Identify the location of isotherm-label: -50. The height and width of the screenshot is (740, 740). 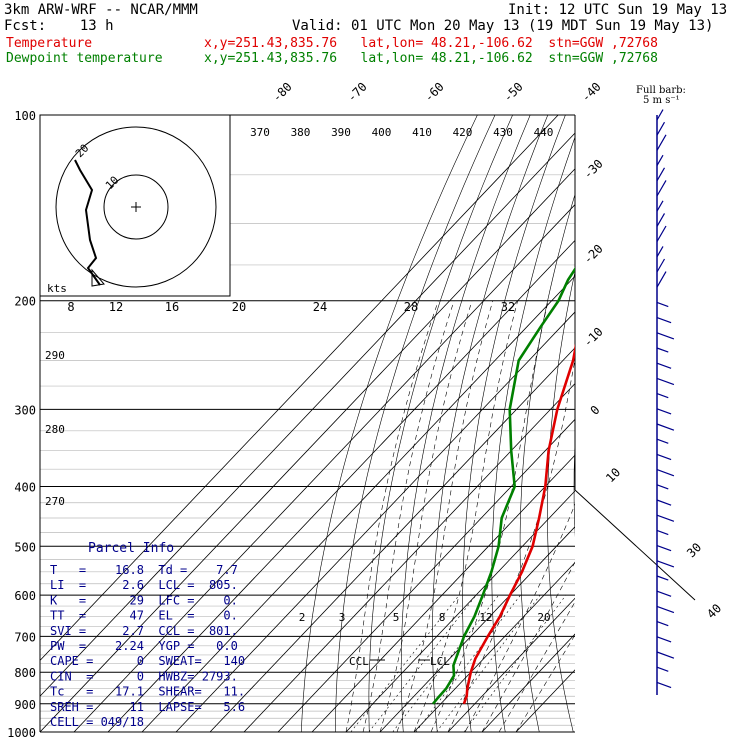
(513, 92).